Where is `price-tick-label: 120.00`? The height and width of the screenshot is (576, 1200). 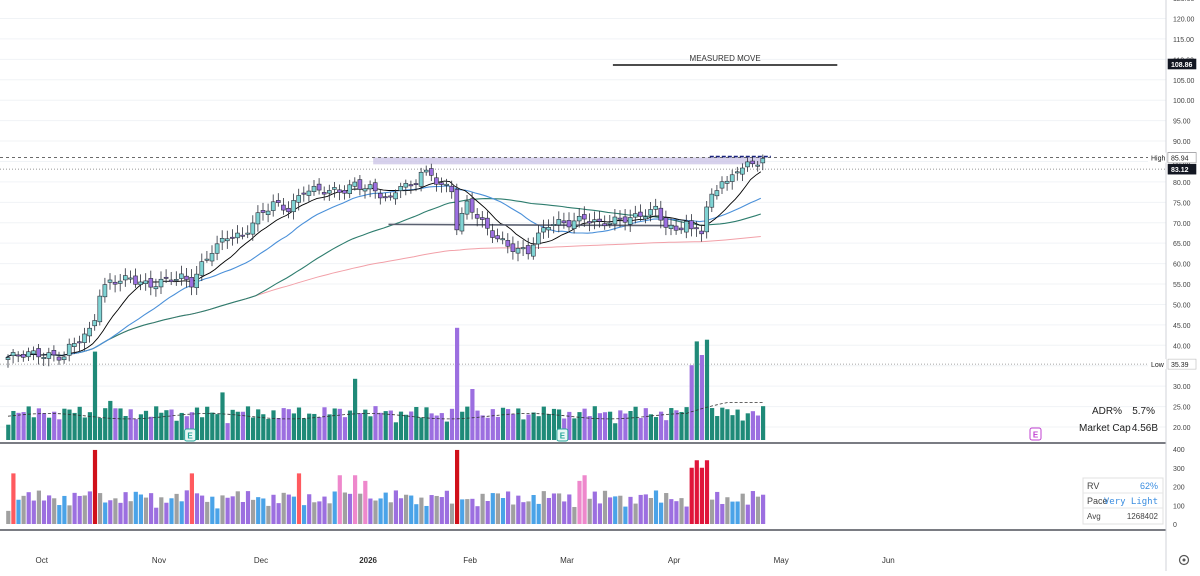
price-tick-label: 120.00 is located at coordinates (1184, 20).